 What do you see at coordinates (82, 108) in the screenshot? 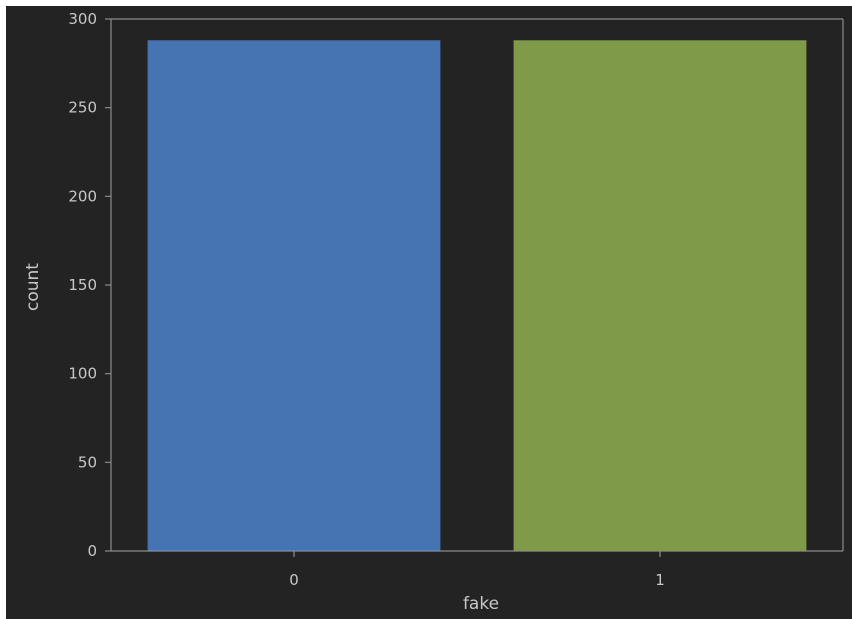
I see `y-tick-label: 250` at bounding box center [82, 108].